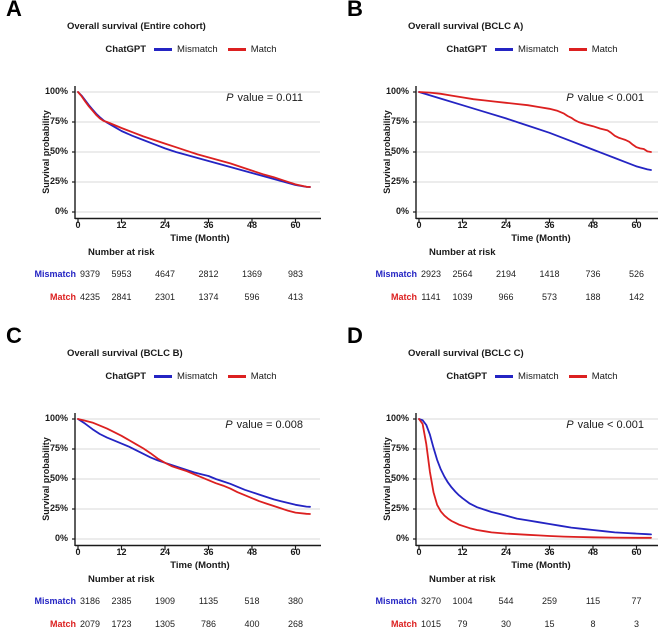  What do you see at coordinates (295, 624) in the screenshot?
I see `risk-value: 268` at bounding box center [295, 624].